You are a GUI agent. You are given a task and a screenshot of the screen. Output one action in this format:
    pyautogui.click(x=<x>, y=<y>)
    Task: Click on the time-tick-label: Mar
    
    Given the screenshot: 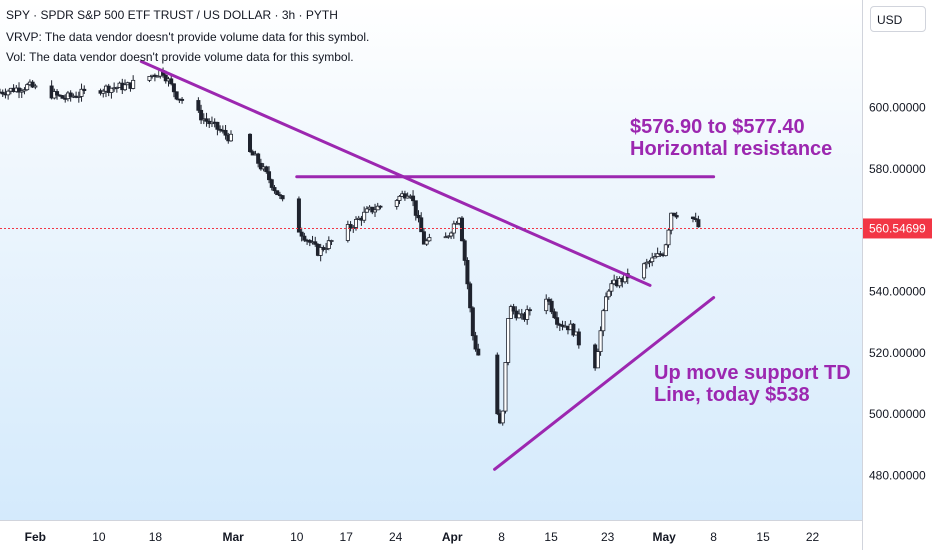 What is the action you would take?
    pyautogui.click(x=233, y=537)
    